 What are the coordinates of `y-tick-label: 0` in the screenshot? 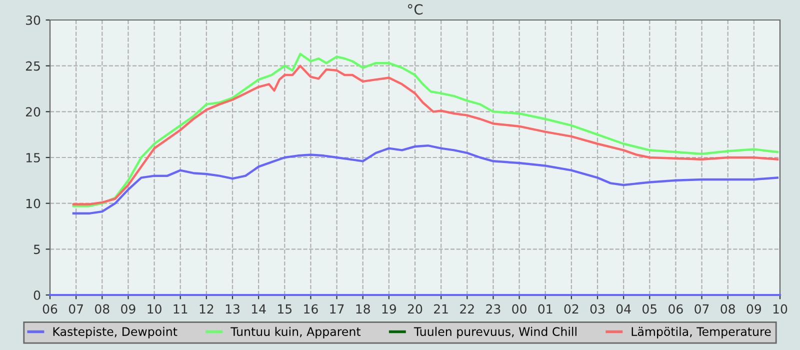 It's located at (37, 295).